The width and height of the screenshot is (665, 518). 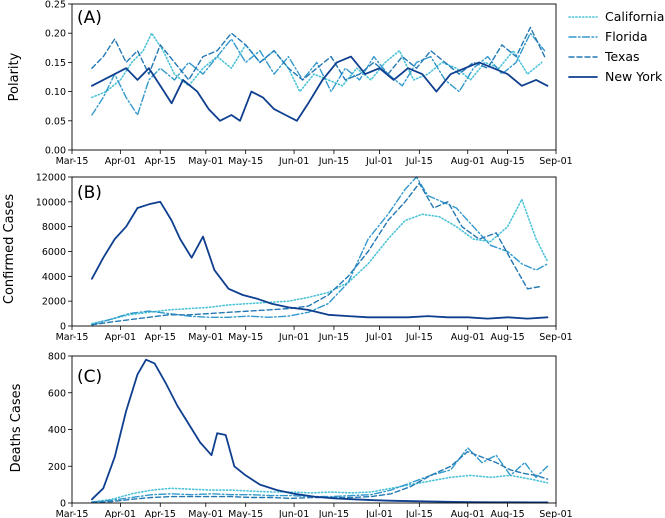 I want to click on panel-a-x-tick-label: Jun-01, so click(x=293, y=161).